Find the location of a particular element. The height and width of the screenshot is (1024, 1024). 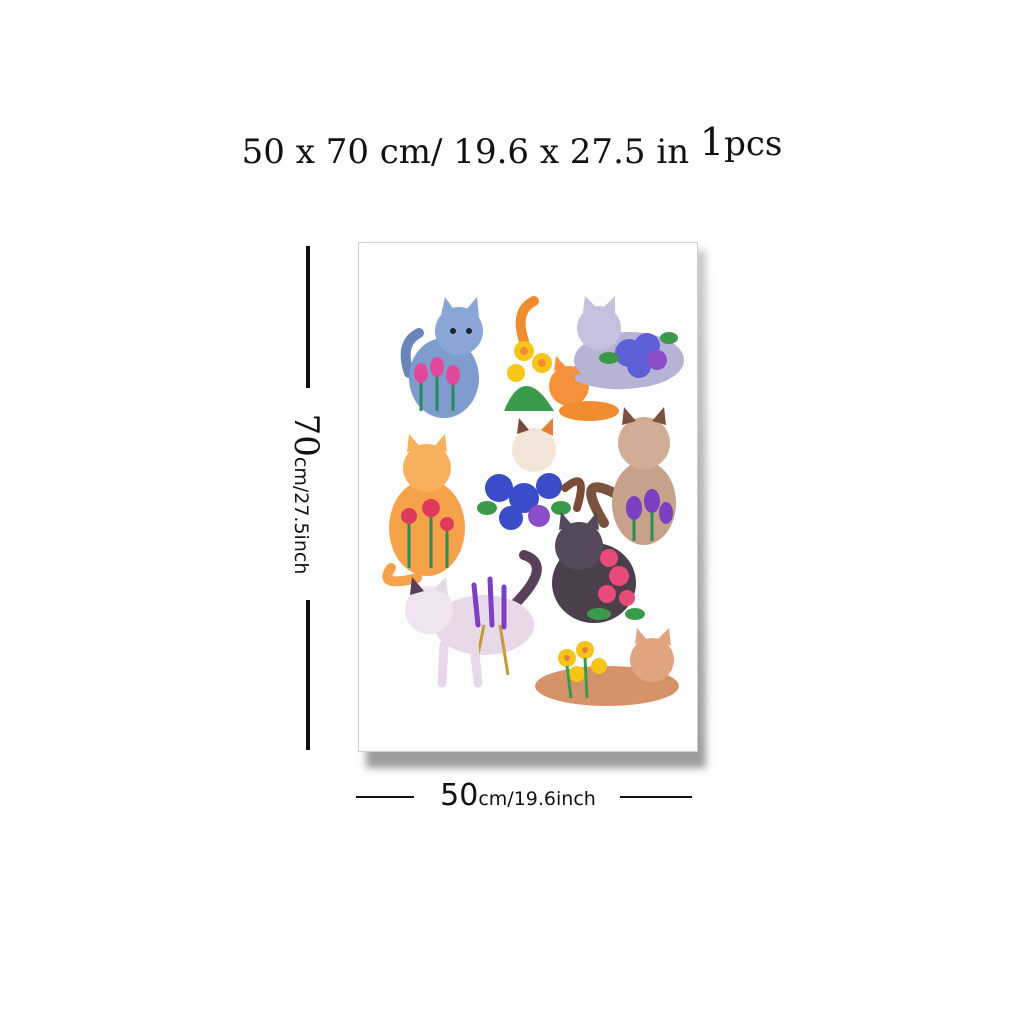

width-dimension-line-right is located at coordinates (656, 797).